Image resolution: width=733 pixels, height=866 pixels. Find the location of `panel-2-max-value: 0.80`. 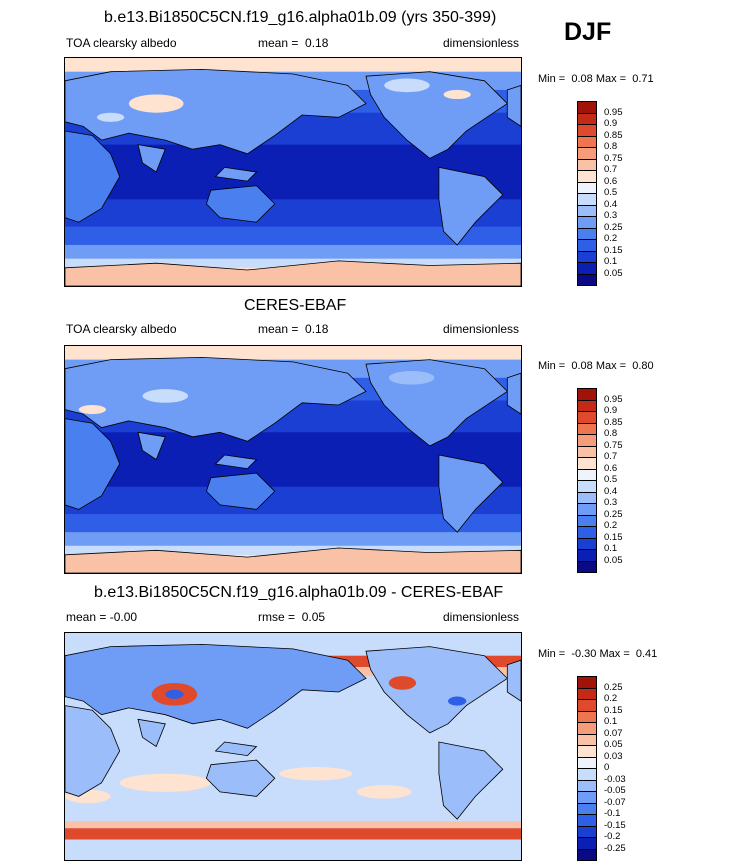

panel-2-max-value: 0.80 is located at coordinates (643, 366).